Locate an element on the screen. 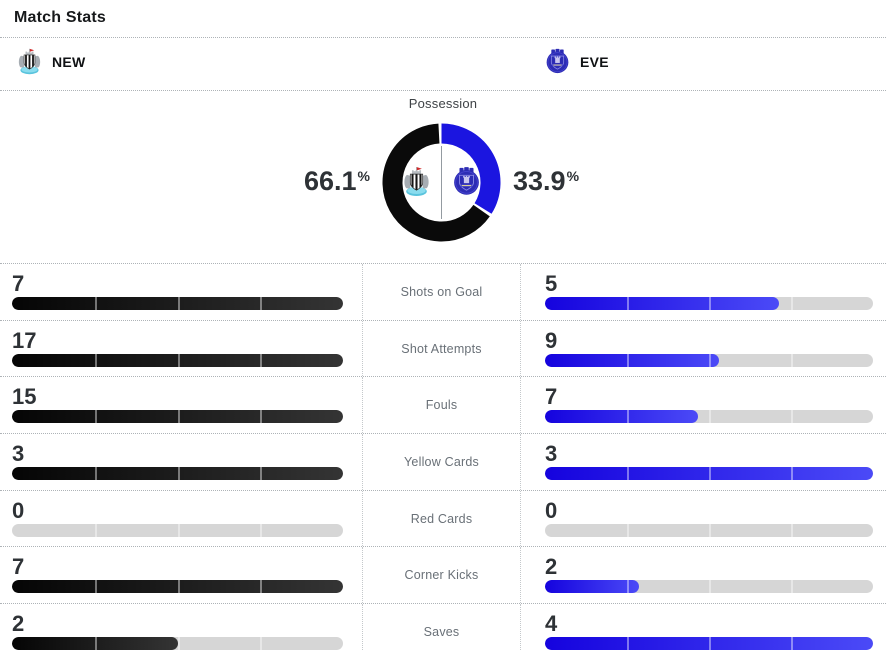 The width and height of the screenshot is (886, 651). stat-row: 17 Shot Attempts 9 is located at coordinates (443, 348).